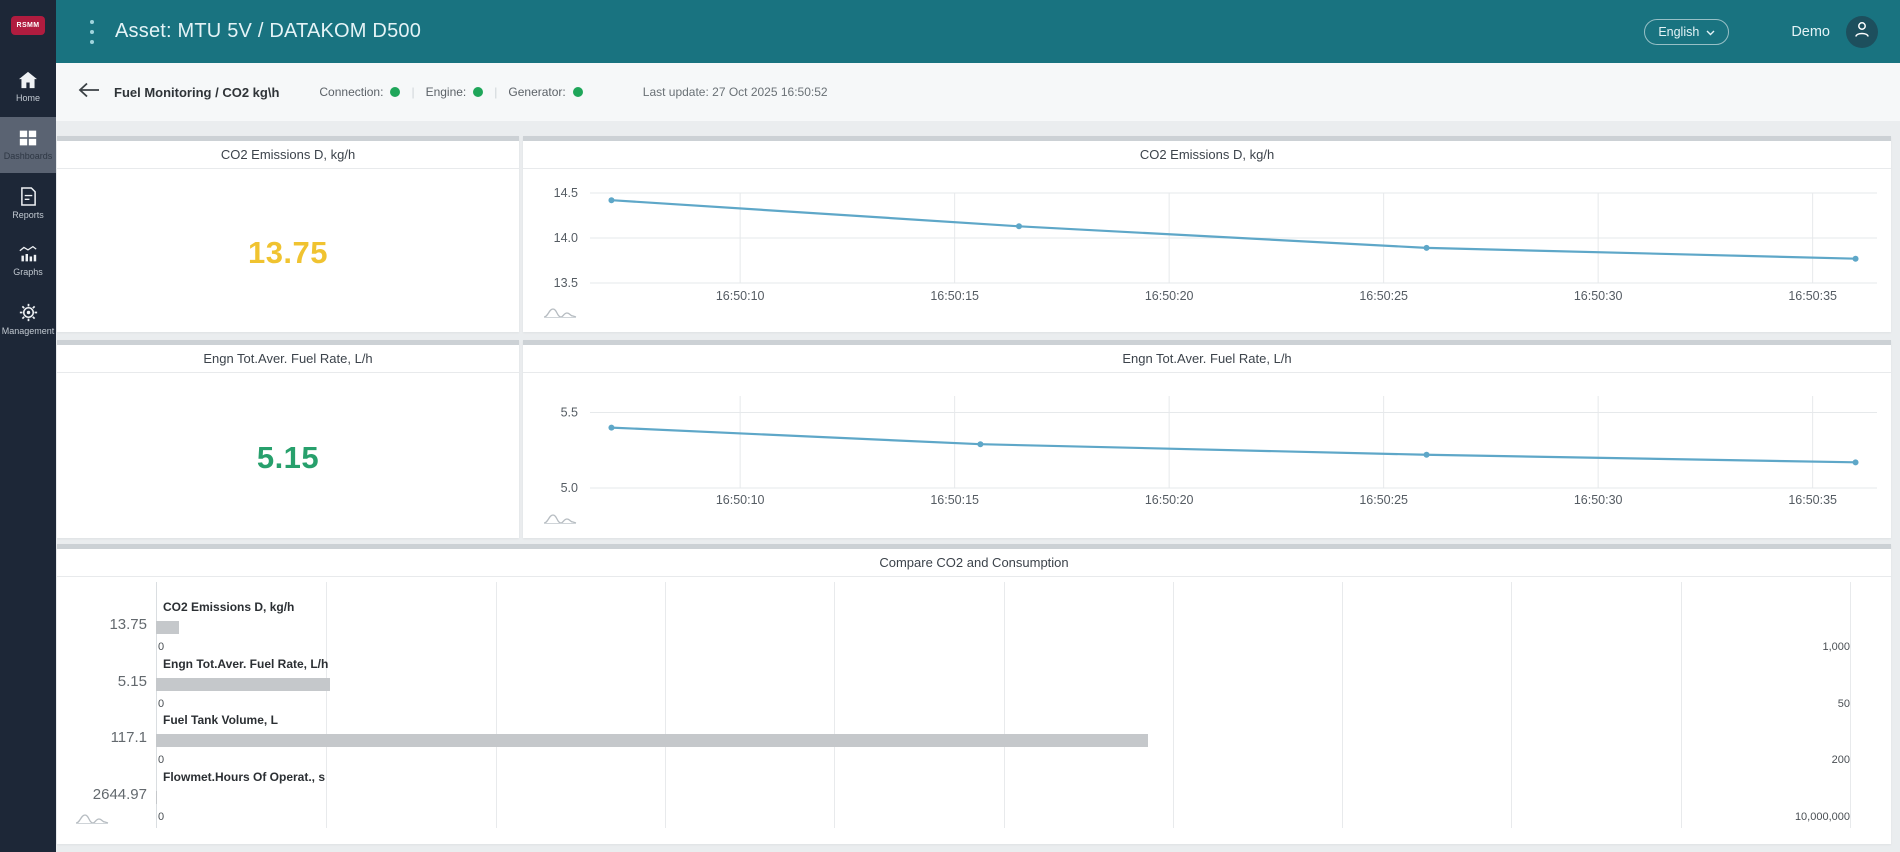 The width and height of the screenshot is (1900, 852). I want to click on avatar, so click(1862, 31).